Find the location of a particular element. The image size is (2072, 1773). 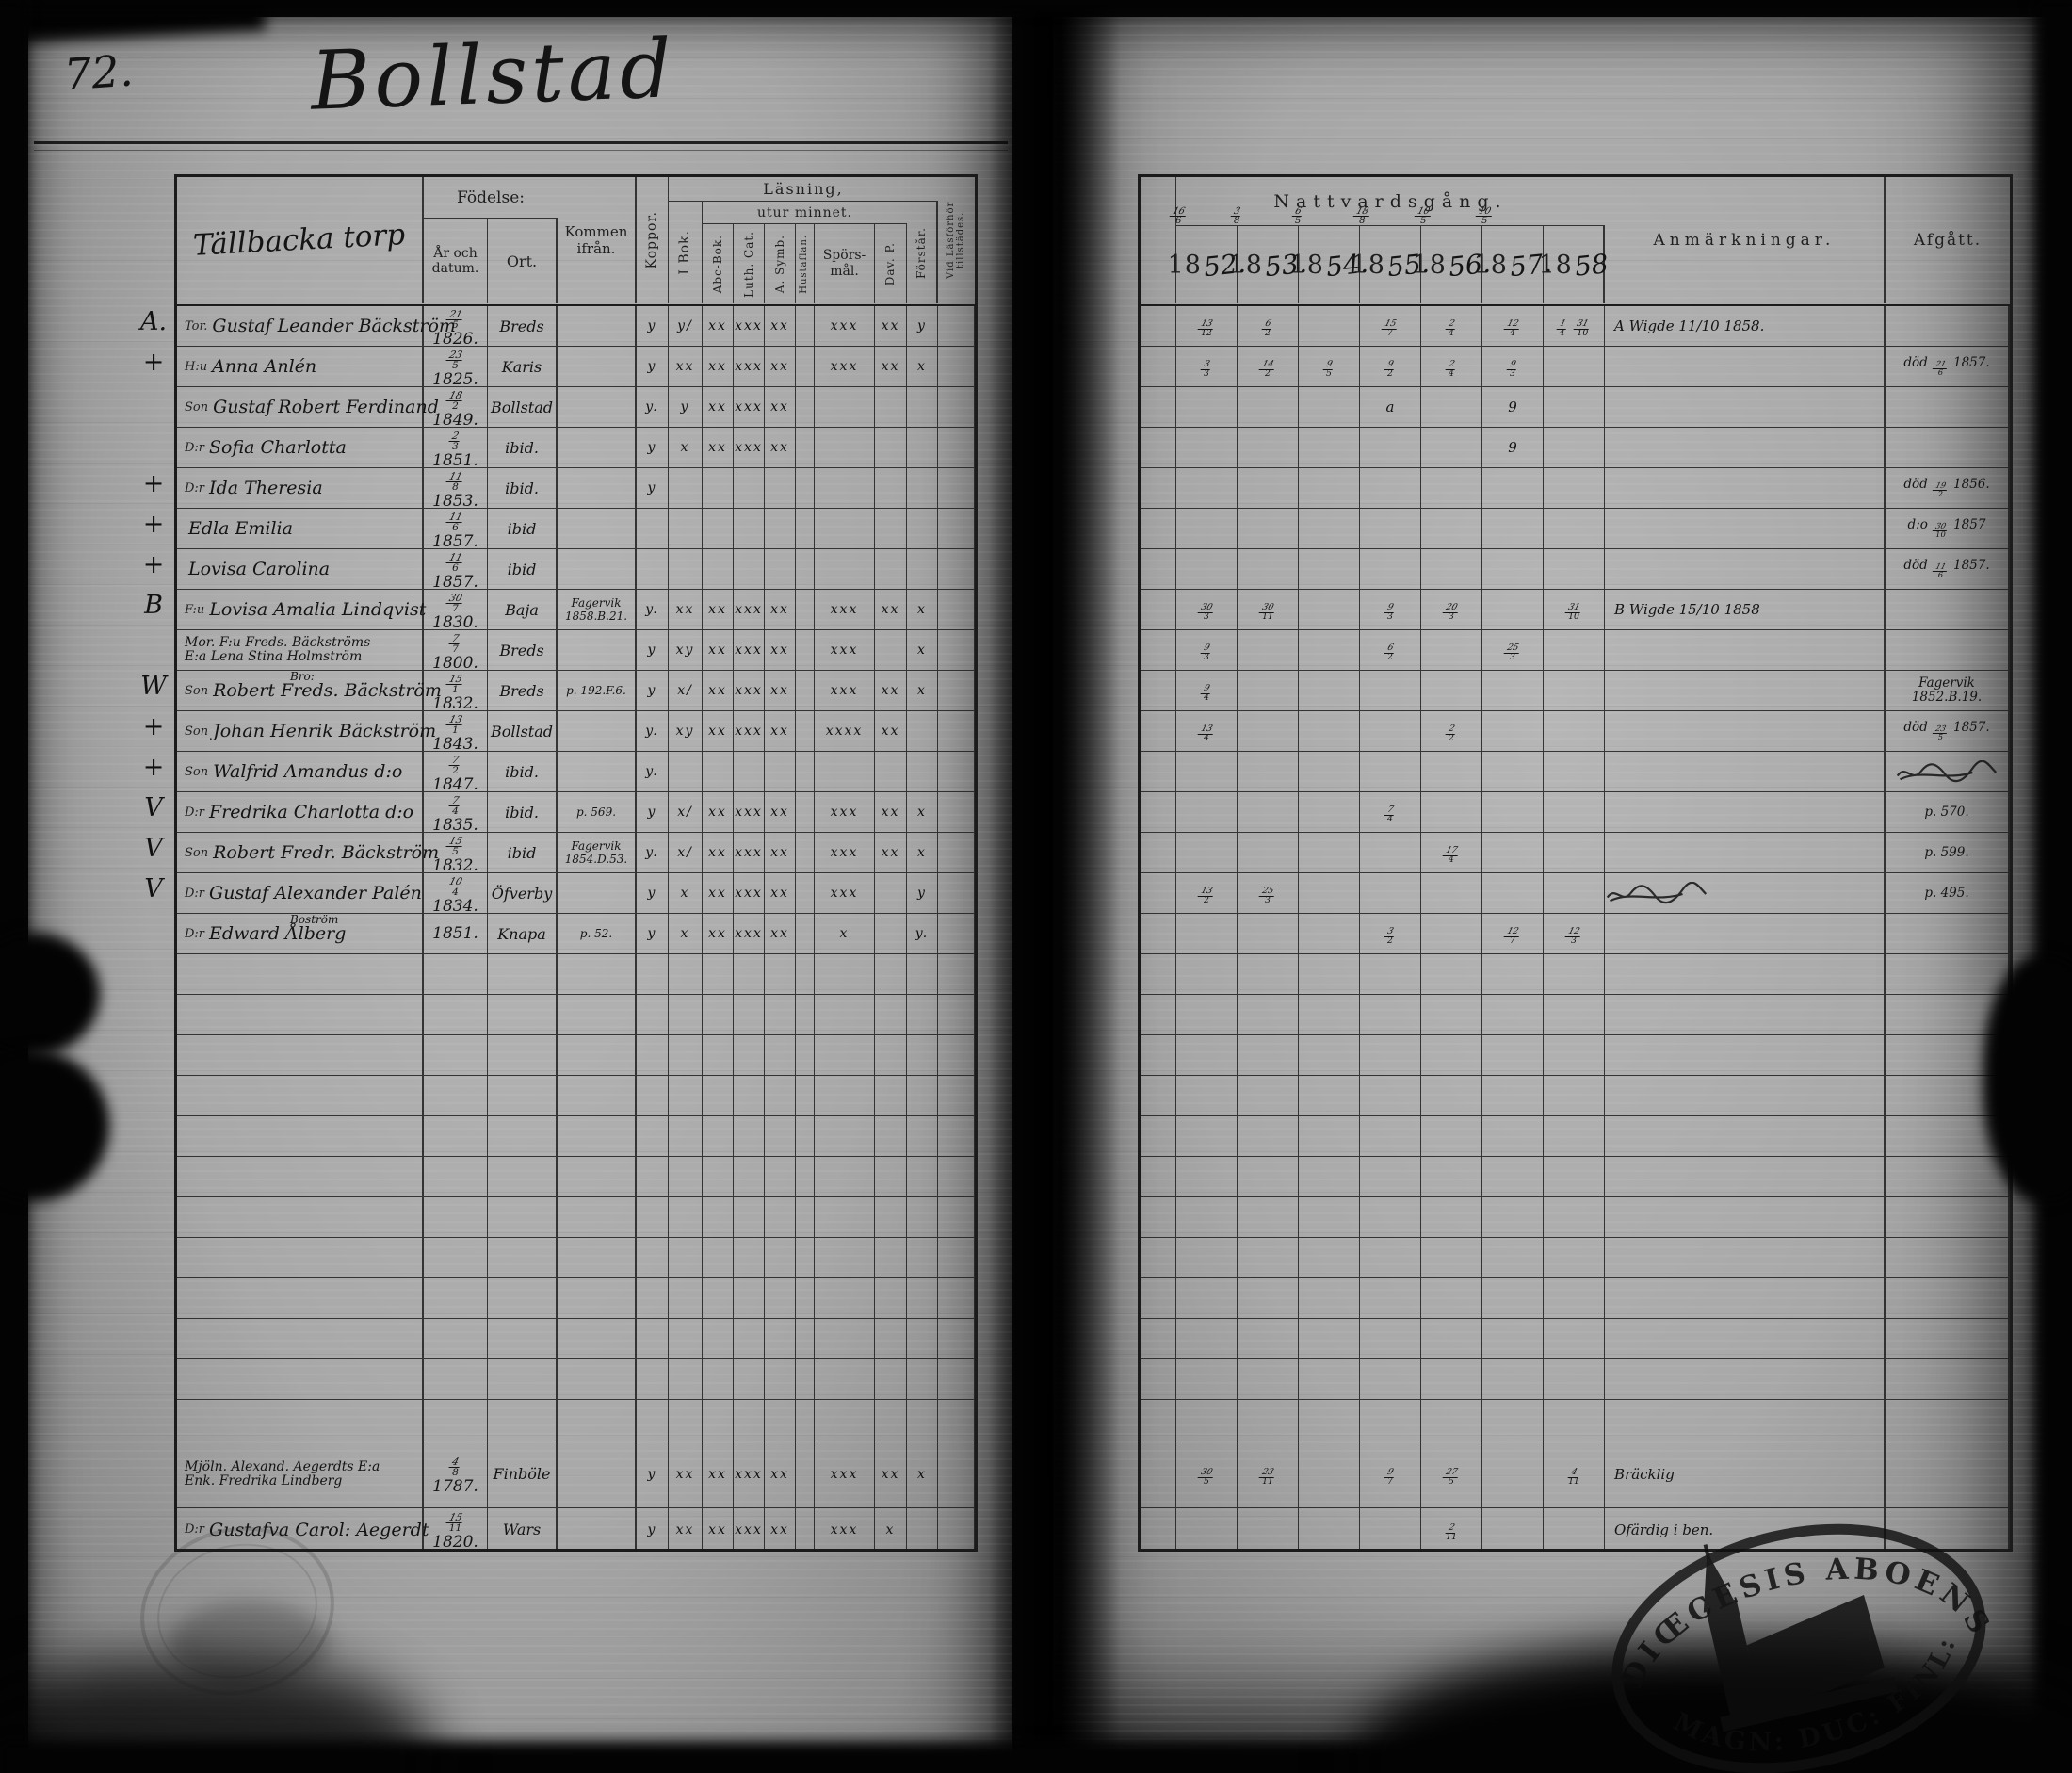

cell-name: Tor. Gustaf Leander Bäckström is located at coordinates (316, 326).